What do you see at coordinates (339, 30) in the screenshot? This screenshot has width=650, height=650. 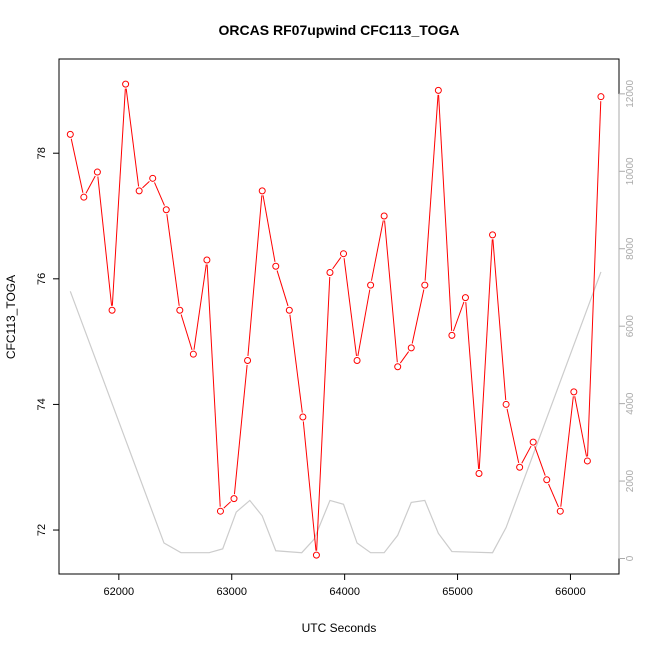 I see `chart-title: ORCAS RF07upwind CFC113_TOGA` at bounding box center [339, 30].